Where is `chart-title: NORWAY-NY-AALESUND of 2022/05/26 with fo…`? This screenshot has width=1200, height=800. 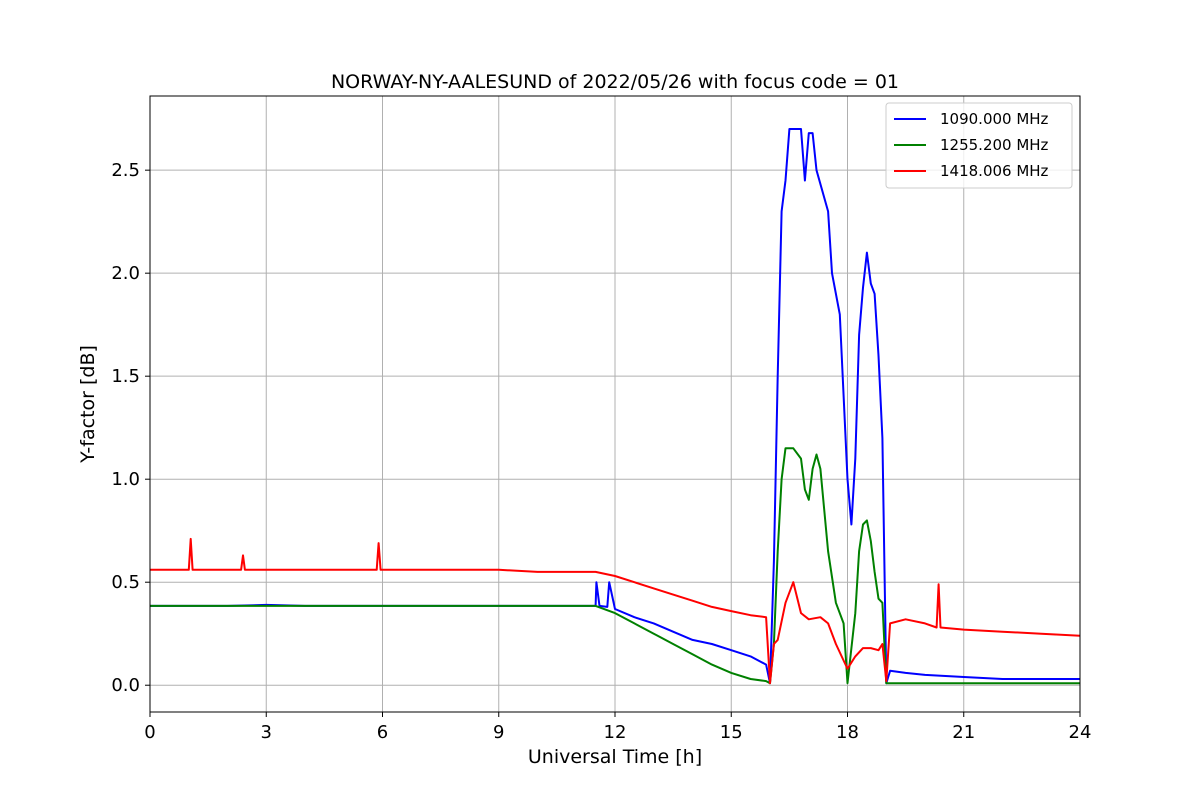 chart-title: NORWAY-NY-AALESUND of 2022/05/26 with fo… is located at coordinates (615, 82).